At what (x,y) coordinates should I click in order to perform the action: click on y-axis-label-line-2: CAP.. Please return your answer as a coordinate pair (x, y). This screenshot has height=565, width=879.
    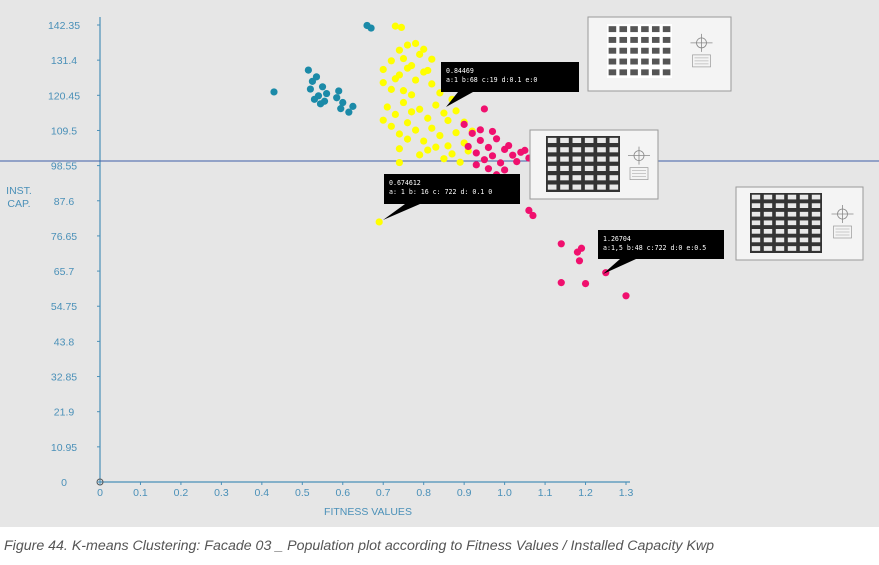
    Looking at the image, I should click on (18, 204).